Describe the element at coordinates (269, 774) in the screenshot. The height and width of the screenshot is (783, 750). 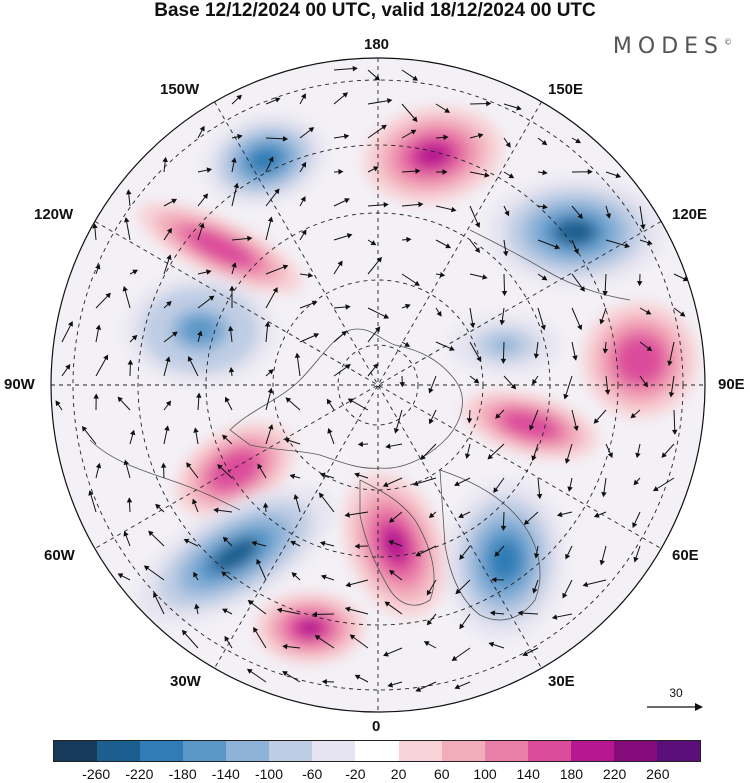
I see `colorbar-tick-label: -100` at that location.